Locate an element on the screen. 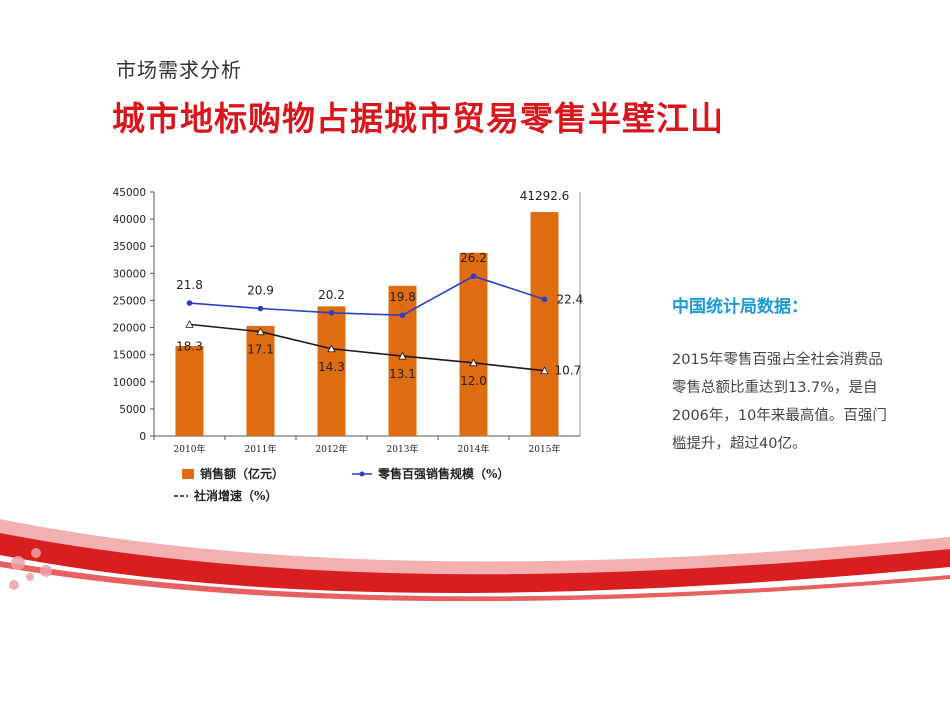 This screenshot has width=950, height=713. growth-rate-label: 14.3 is located at coordinates (331, 367).